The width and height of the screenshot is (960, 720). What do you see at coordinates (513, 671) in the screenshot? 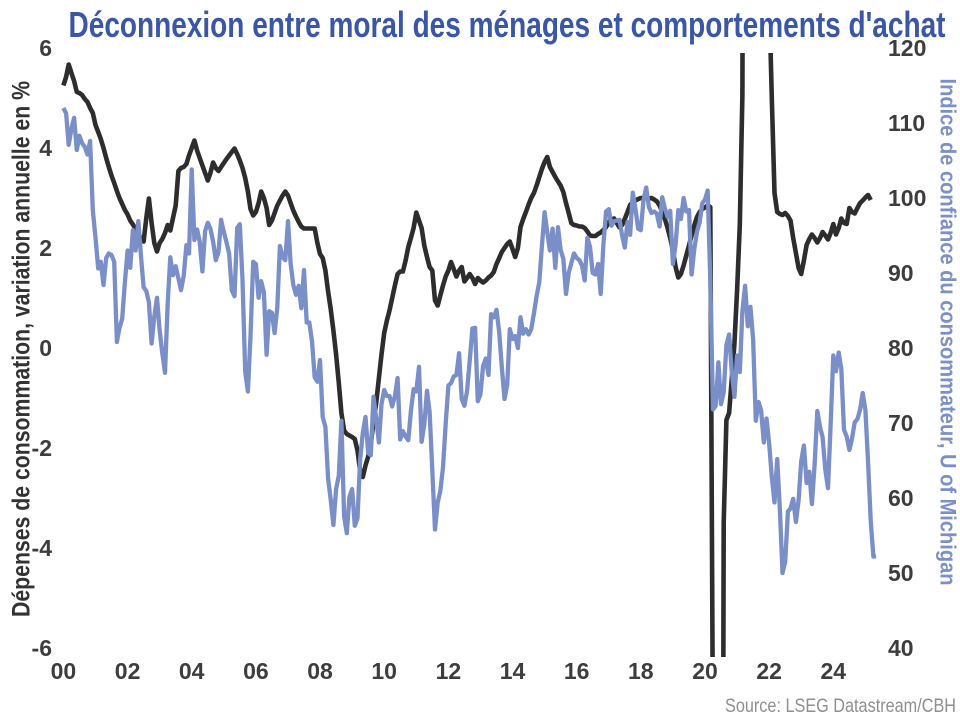
I see `svg-text: 14` at bounding box center [513, 671].